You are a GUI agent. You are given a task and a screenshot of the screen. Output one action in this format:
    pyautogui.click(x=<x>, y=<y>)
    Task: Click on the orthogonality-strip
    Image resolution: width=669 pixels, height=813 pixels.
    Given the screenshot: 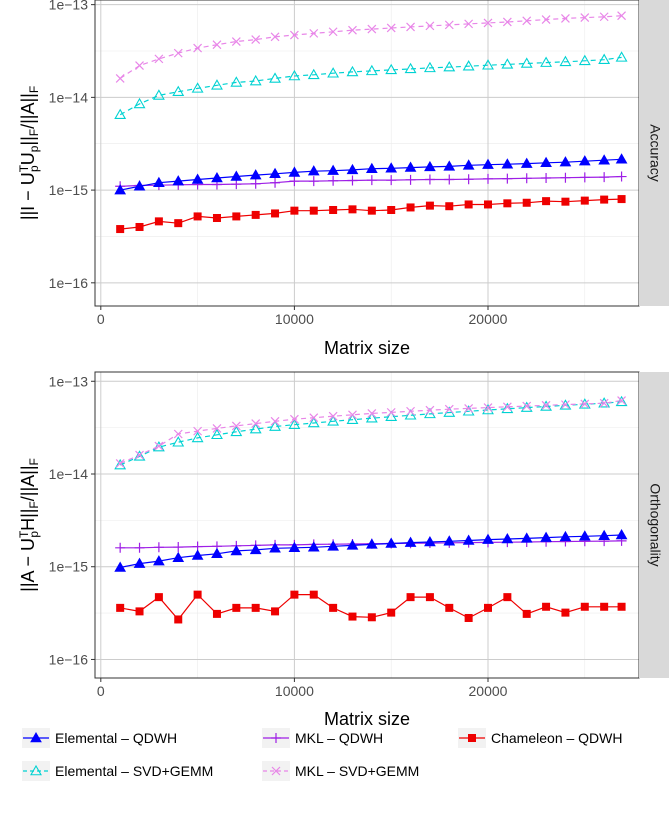 What is the action you would take?
    pyautogui.click(x=654, y=525)
    